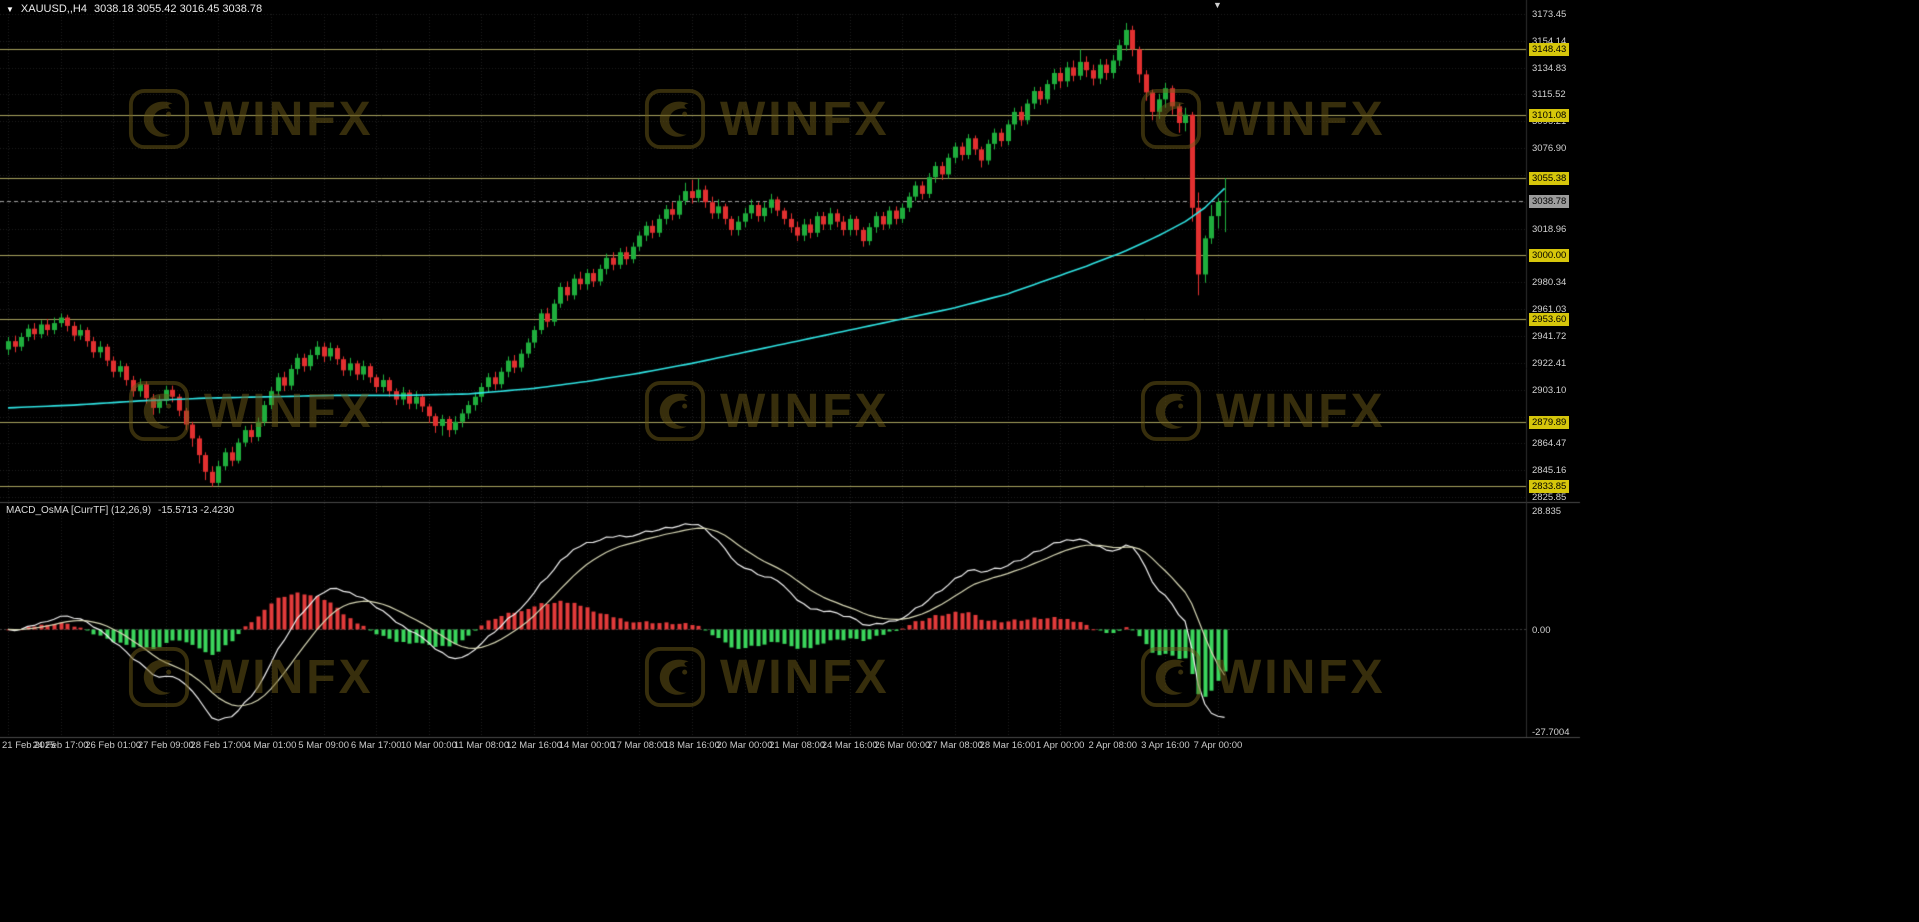 Image resolution: width=1919 pixels, height=922 pixels. I want to click on price-tick-label: 3115.52, so click(1549, 95).